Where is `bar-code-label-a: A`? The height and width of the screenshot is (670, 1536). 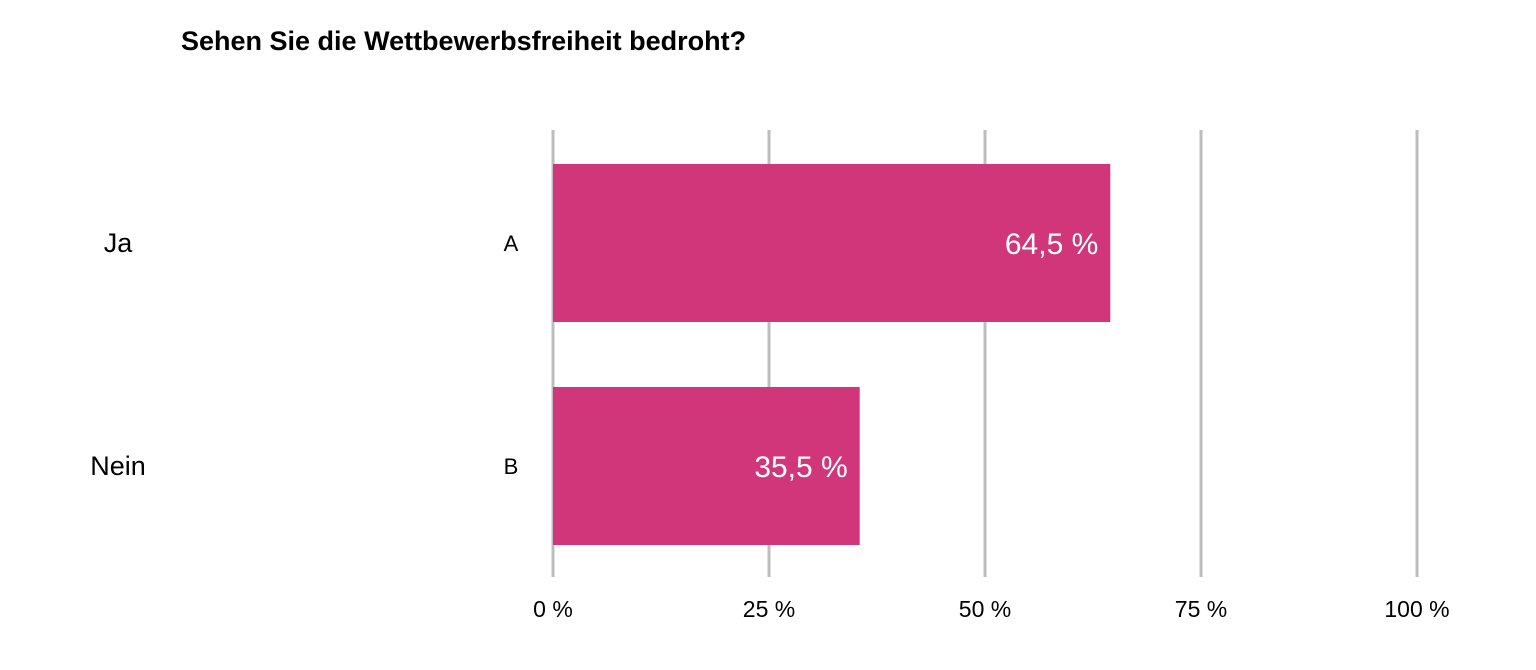
bar-code-label-a: A is located at coordinates (511, 243).